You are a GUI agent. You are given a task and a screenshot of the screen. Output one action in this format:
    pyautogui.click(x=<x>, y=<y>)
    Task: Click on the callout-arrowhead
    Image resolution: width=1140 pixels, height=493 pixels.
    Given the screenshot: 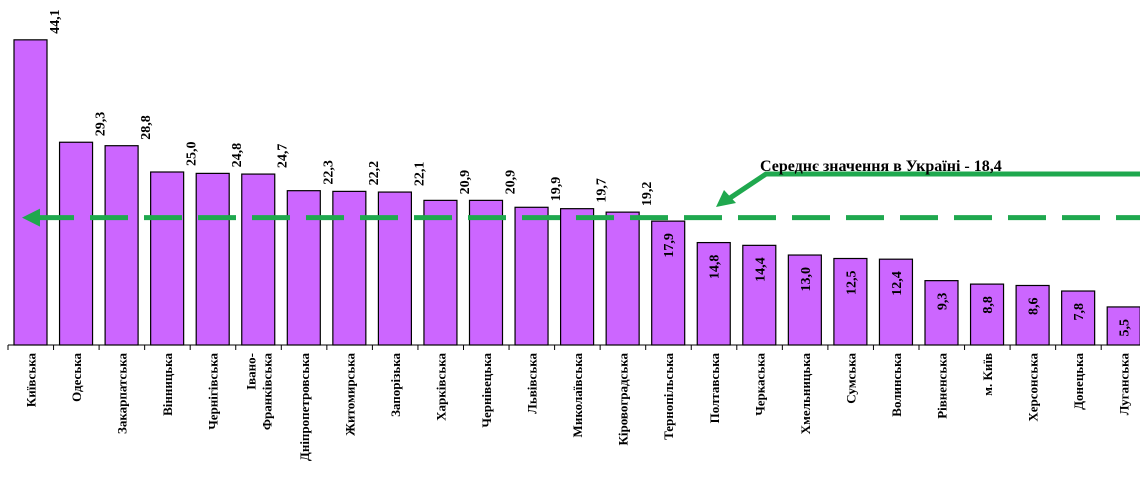 What is the action you would take?
    pyautogui.click(x=726, y=198)
    